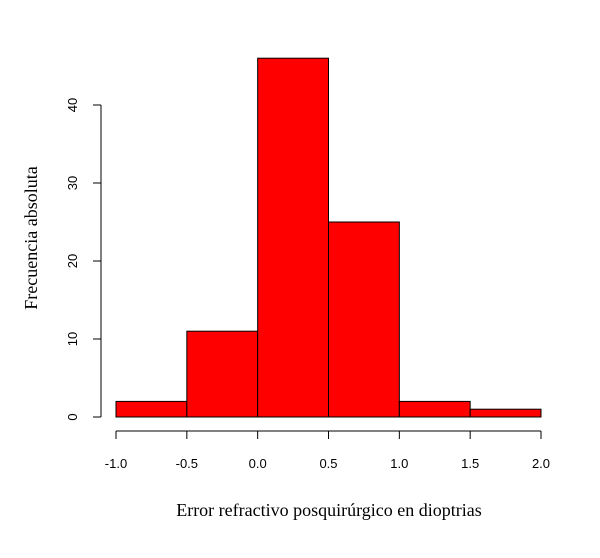 This screenshot has width=600, height=558. Describe the element at coordinates (541, 463) in the screenshot. I see `x-tick-label: 2.0` at that location.